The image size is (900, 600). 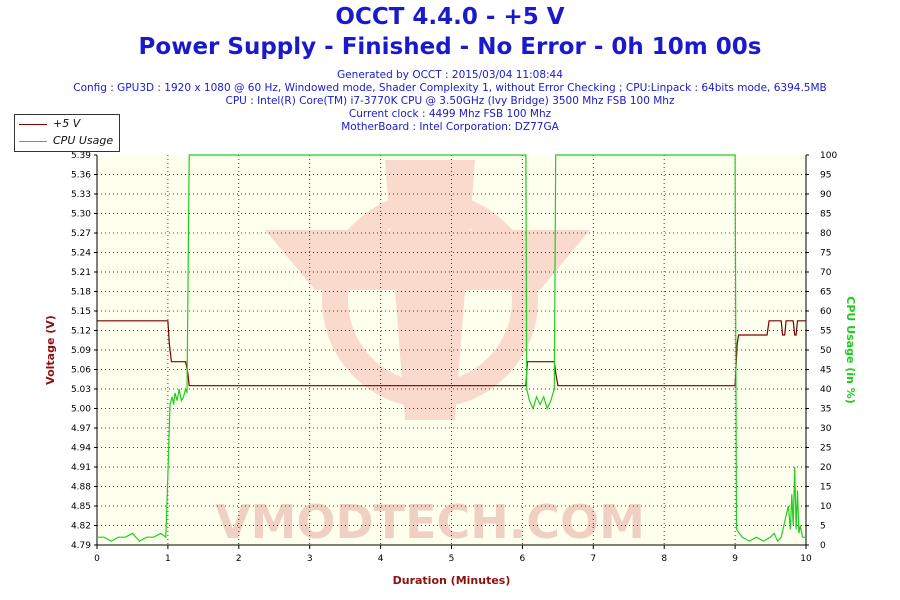 I want to click on info-motherboard: MotherBoard : Intel Corporation: DZ77GA, so click(x=450, y=127).